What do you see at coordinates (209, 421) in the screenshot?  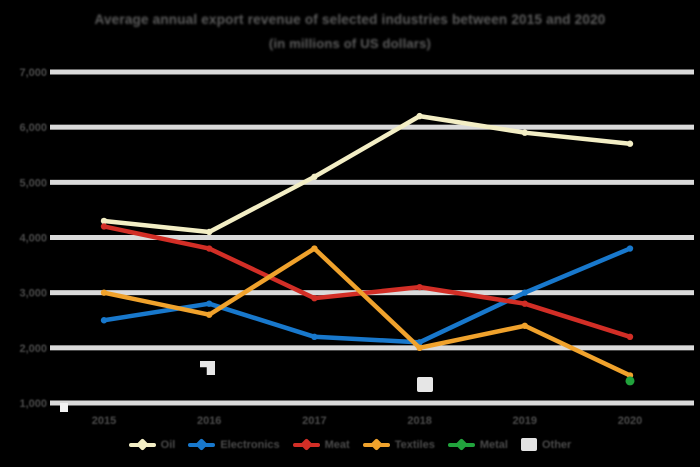 I see `x-tick-label: 2016` at bounding box center [209, 421].